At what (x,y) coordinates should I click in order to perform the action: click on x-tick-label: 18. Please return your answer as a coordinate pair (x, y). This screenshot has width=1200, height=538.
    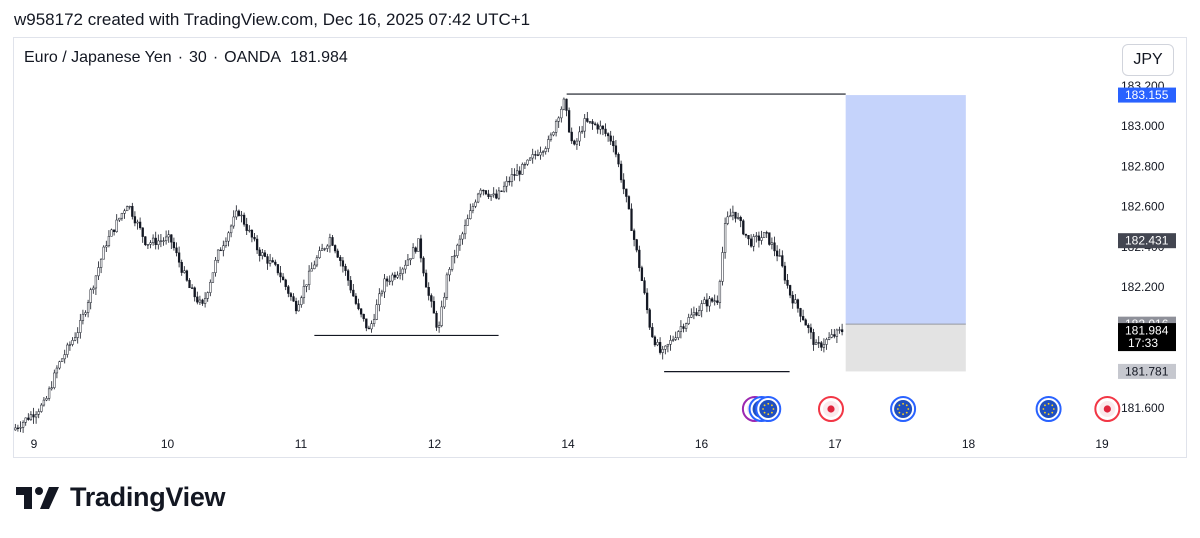
    Looking at the image, I should click on (969, 444).